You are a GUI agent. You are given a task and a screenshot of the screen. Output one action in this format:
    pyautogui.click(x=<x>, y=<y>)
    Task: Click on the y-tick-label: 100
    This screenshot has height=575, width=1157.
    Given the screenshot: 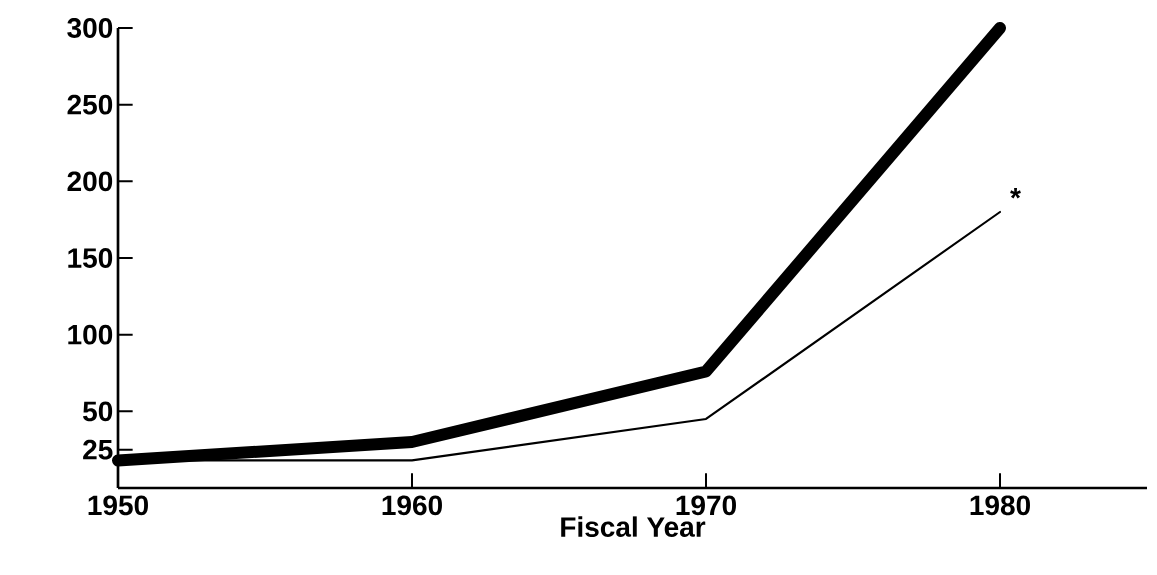 What is the action you would take?
    pyautogui.click(x=90, y=334)
    